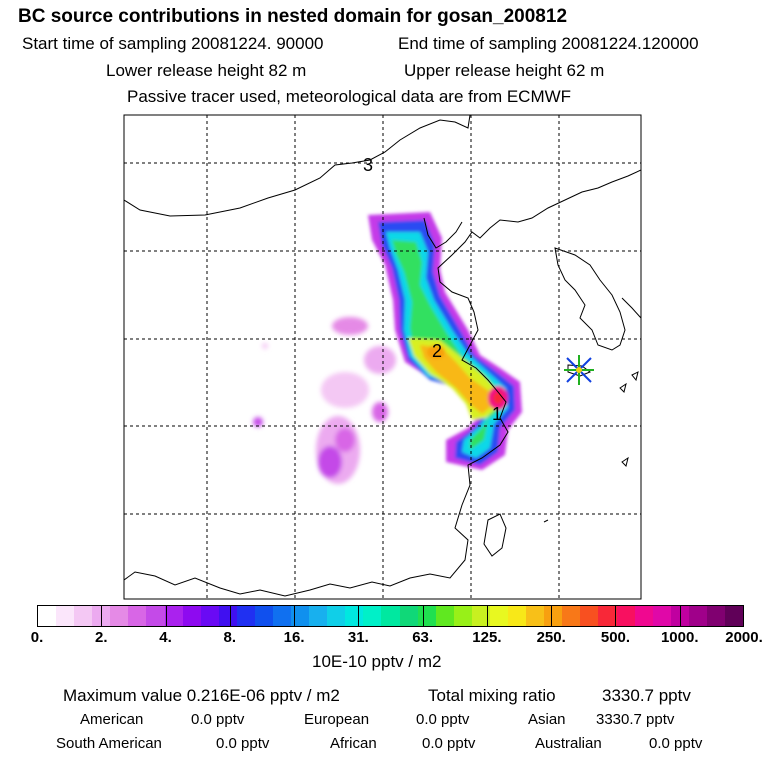  What do you see at coordinates (165, 637) in the screenshot?
I see `colorbar-tick-label: 4.` at bounding box center [165, 637].